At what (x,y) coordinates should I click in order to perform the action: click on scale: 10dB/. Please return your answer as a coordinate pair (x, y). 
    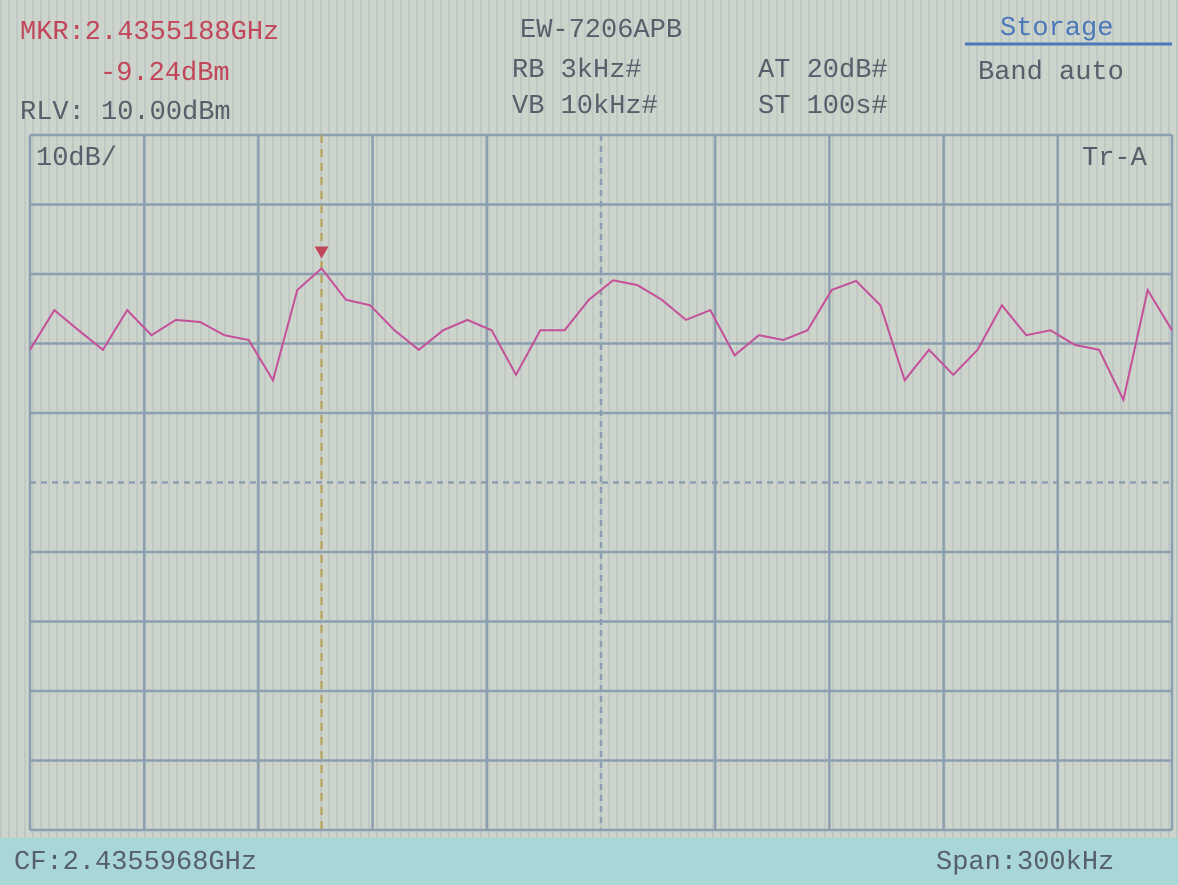
    Looking at the image, I should click on (76, 159).